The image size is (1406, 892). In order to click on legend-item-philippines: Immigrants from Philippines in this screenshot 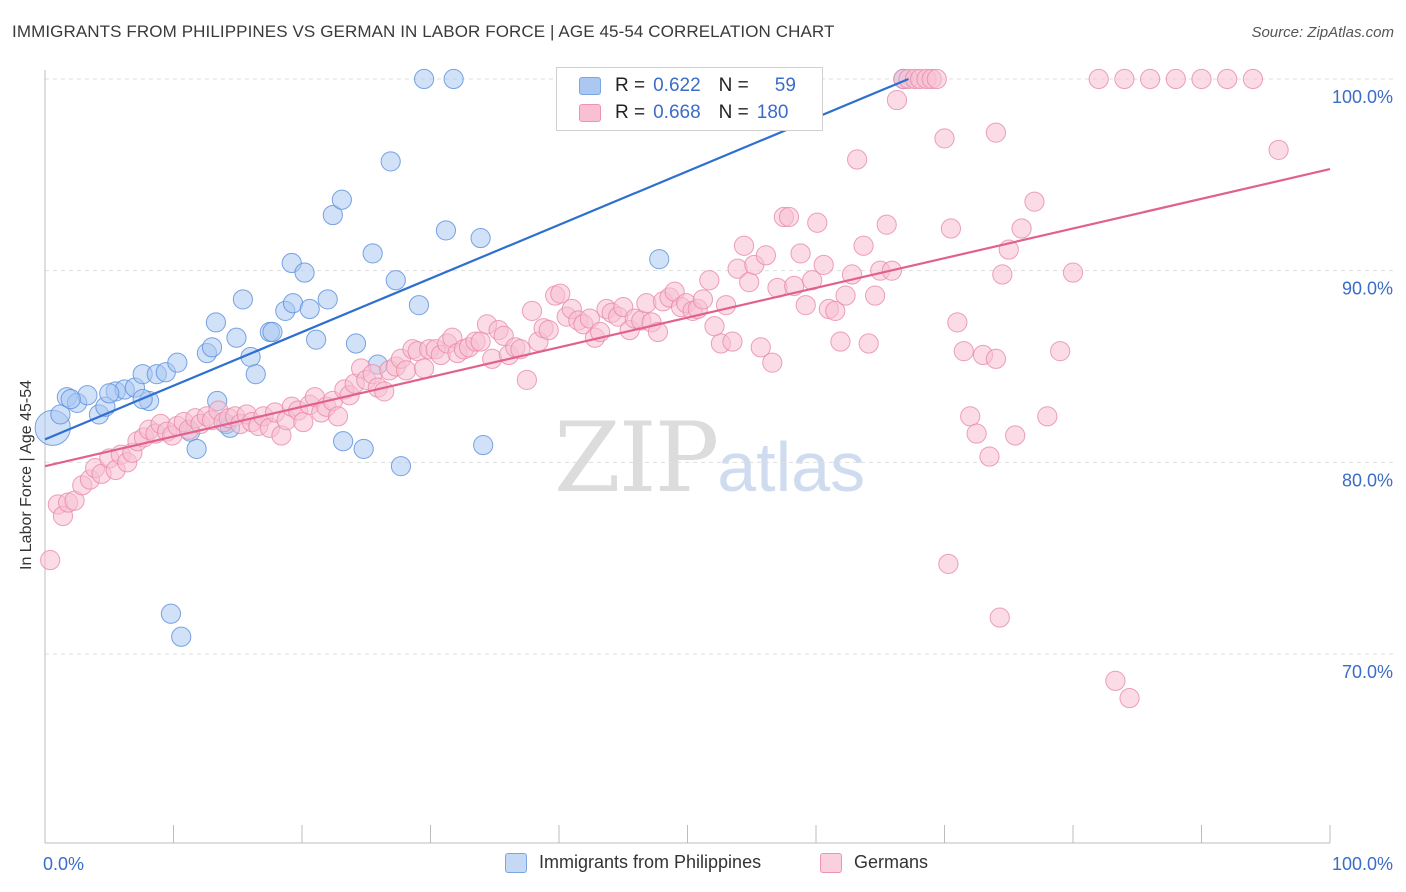, I will do `click(633, 862)`.